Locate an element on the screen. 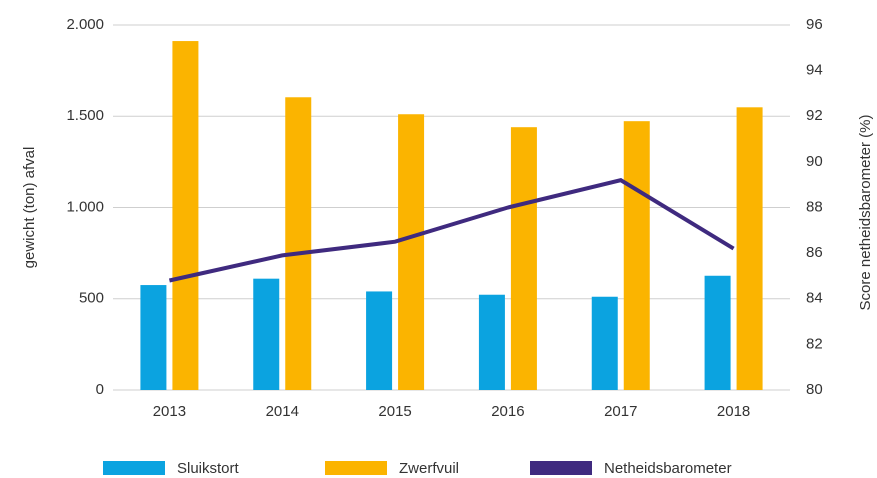  legend-label: Zwerfvuil is located at coordinates (429, 468).